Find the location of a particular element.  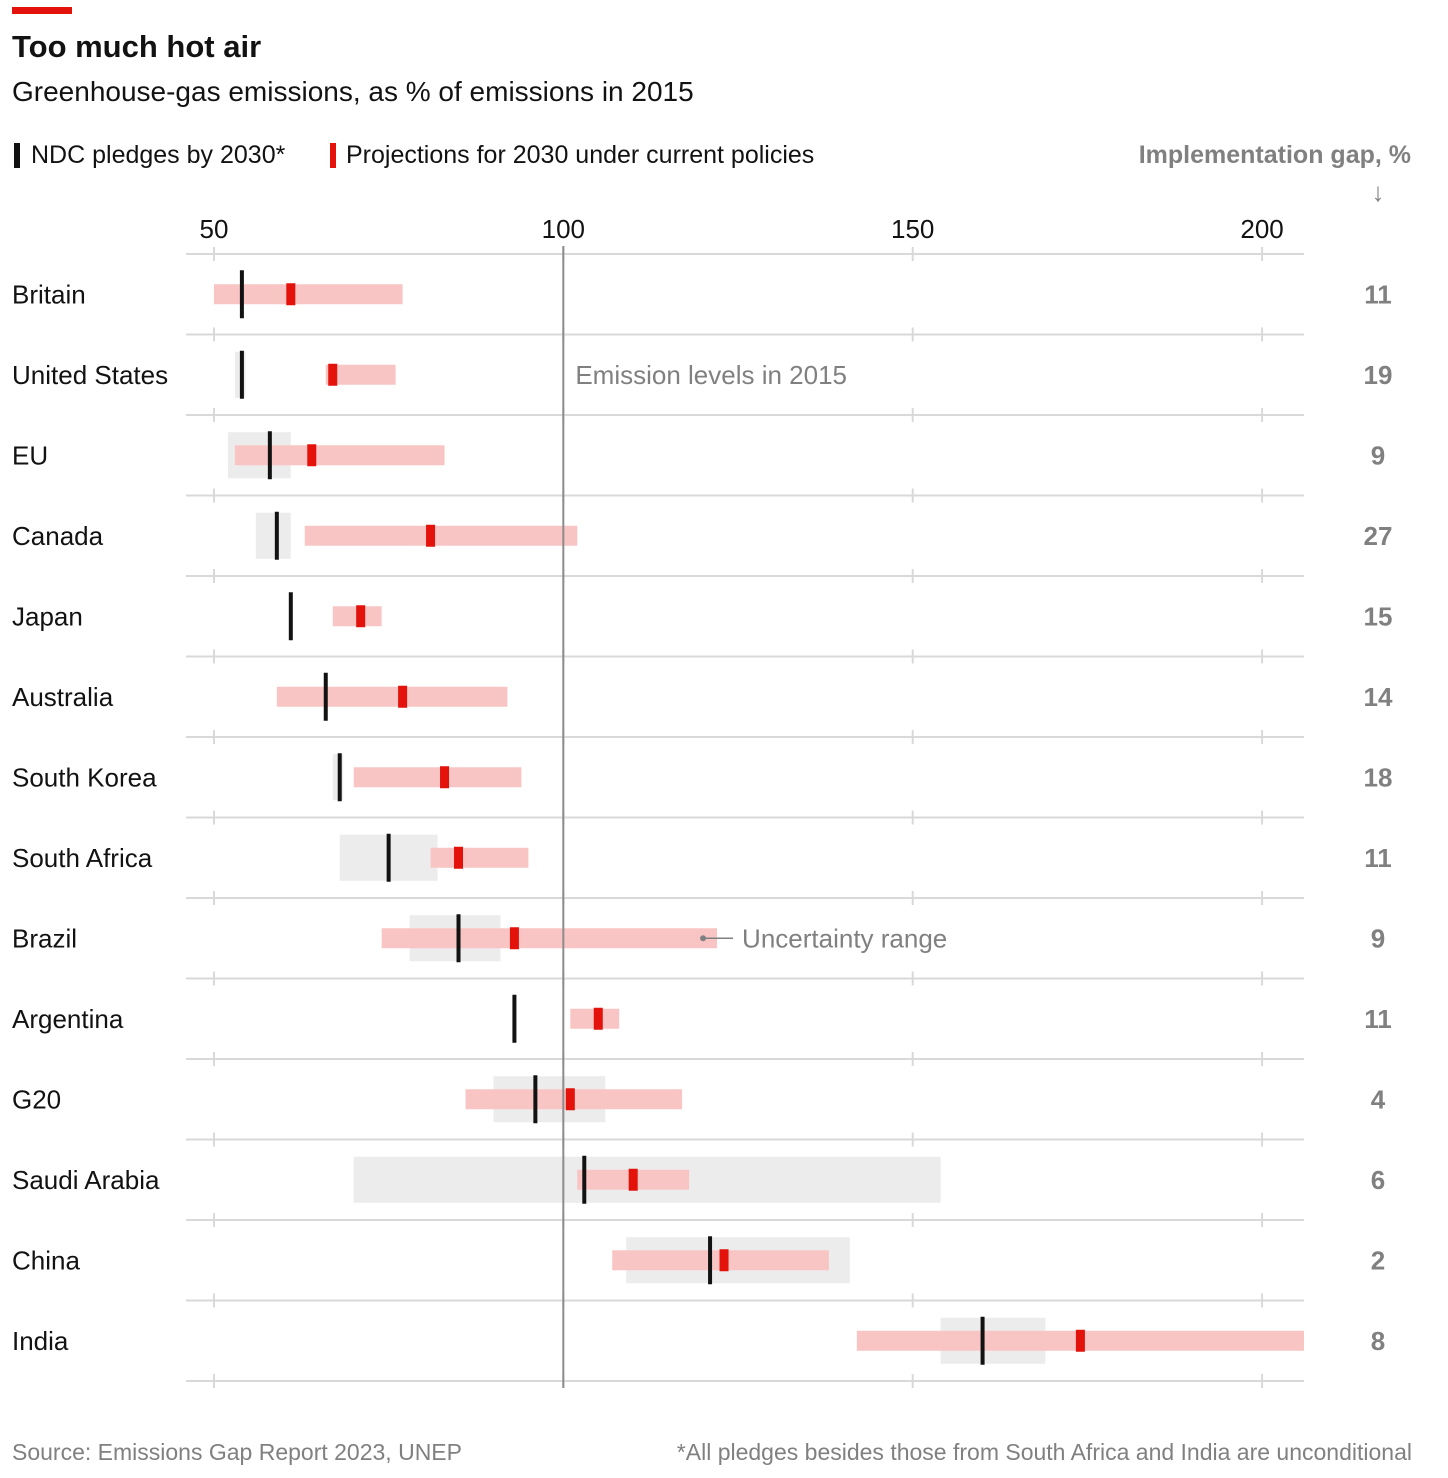

uncertainty-range-annotation: Uncertainty range is located at coordinates (844, 938).